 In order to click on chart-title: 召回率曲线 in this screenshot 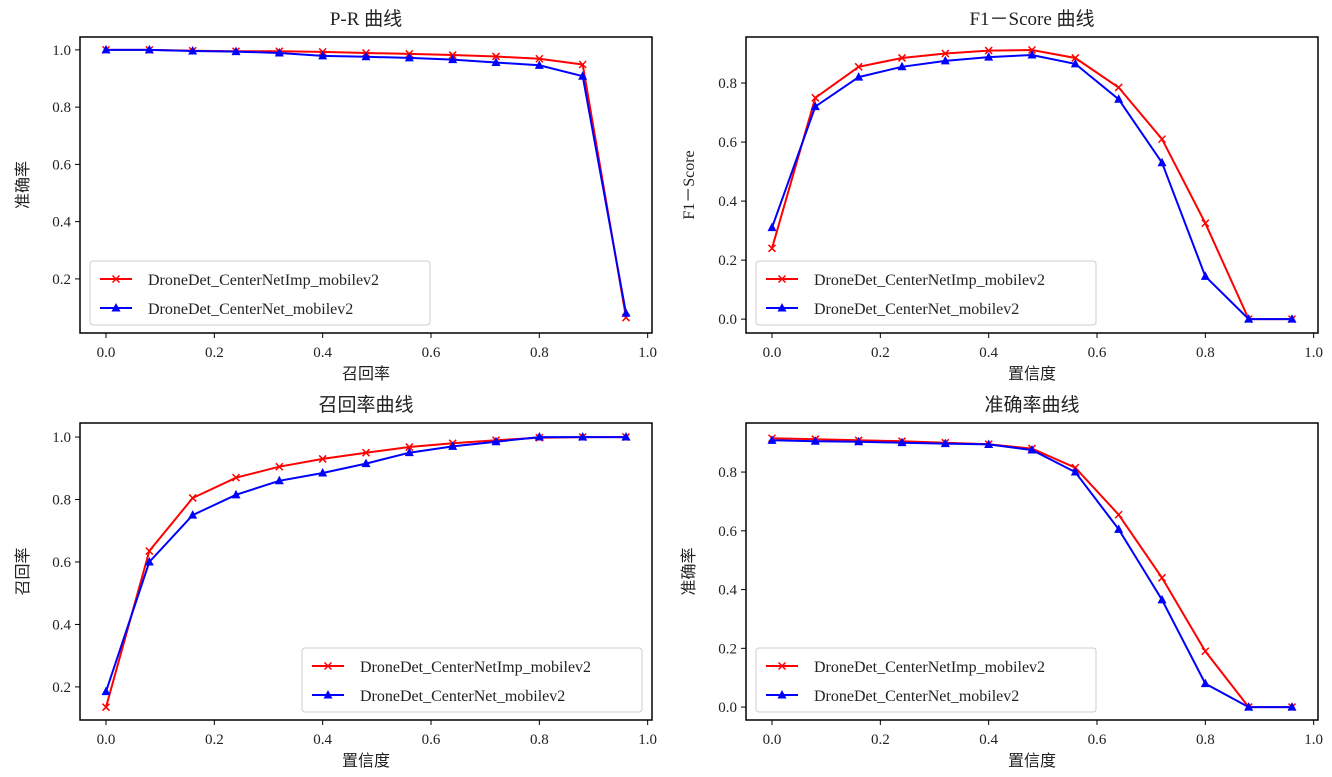, I will do `click(365, 405)`.